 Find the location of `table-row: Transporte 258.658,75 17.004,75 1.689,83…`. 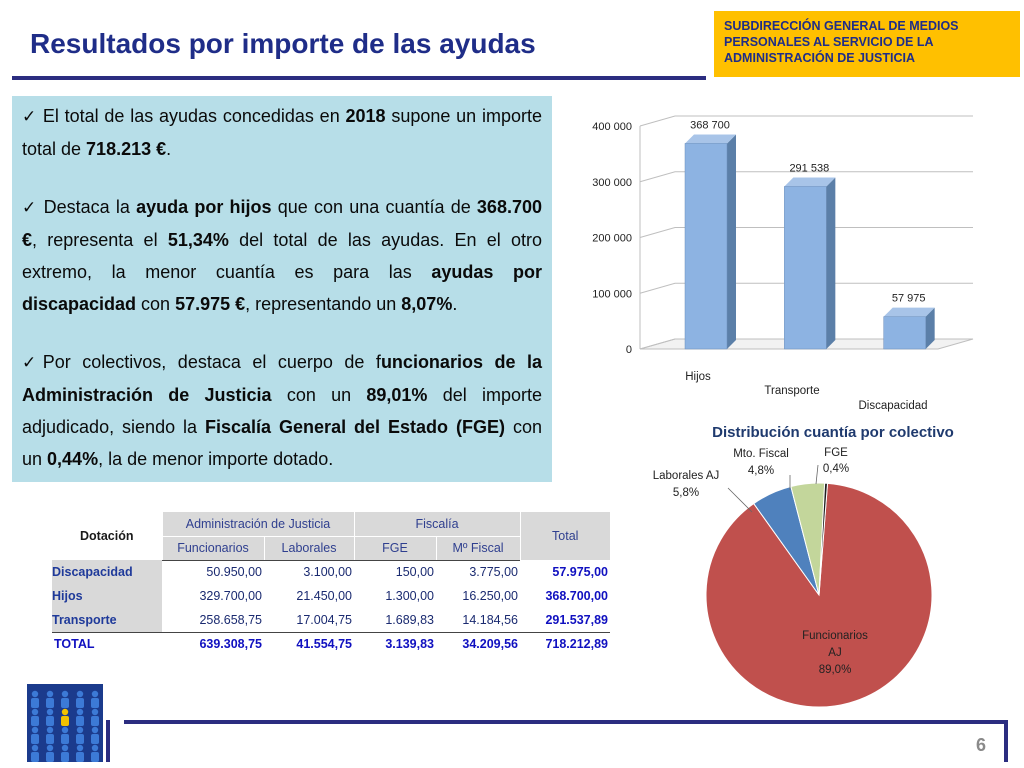

table-row: Transporte 258.658,75 17.004,75 1.689,83… is located at coordinates (331, 620).